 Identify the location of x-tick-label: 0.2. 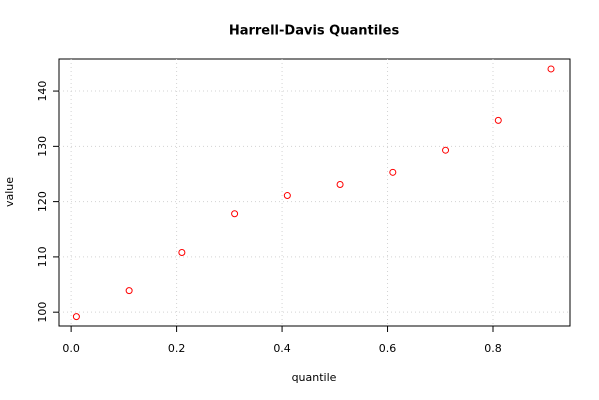
(177, 348).